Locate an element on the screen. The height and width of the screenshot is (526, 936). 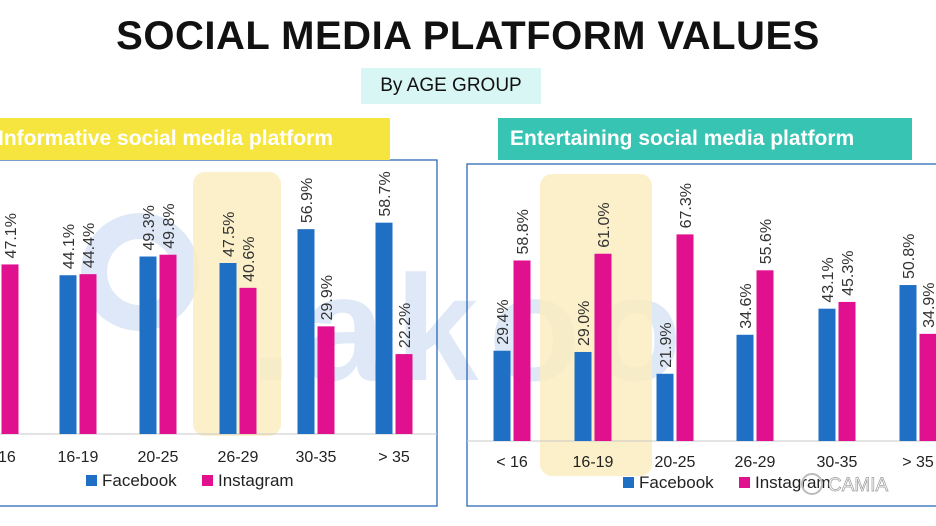
value-label-instagram: 55.6% is located at coordinates (766, 241).